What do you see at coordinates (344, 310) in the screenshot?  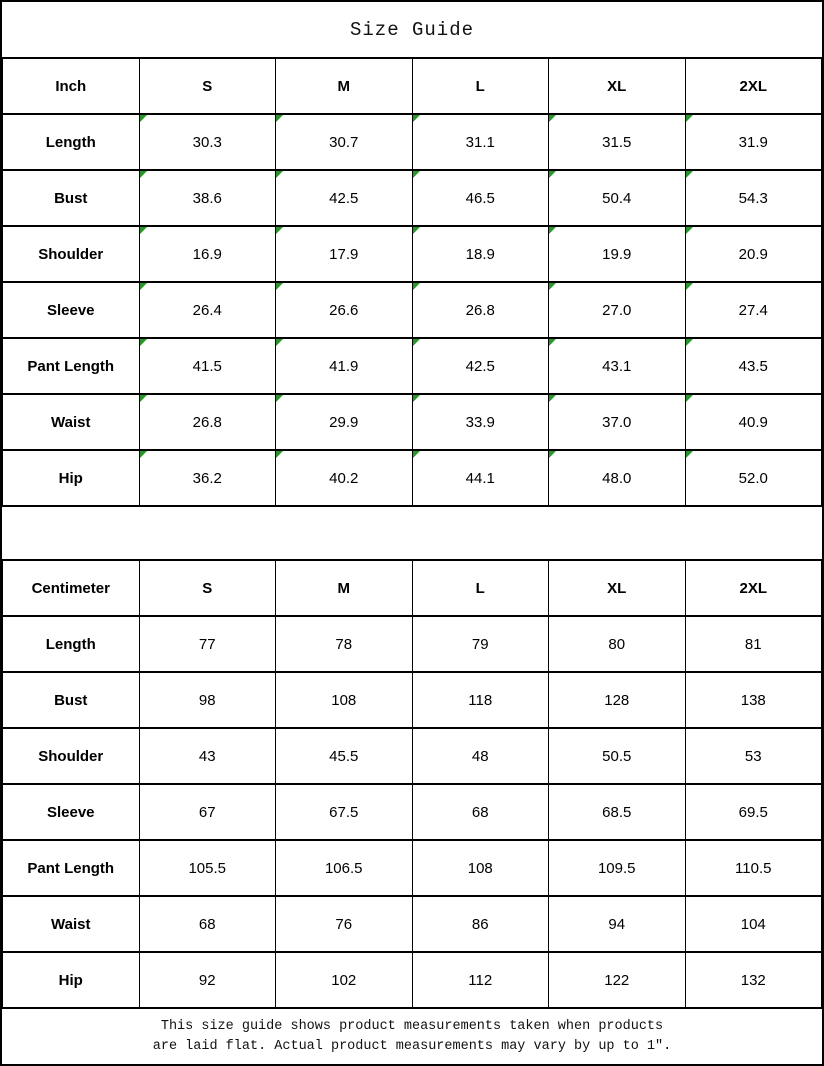 I see `measurement-cell: 26.6` at bounding box center [344, 310].